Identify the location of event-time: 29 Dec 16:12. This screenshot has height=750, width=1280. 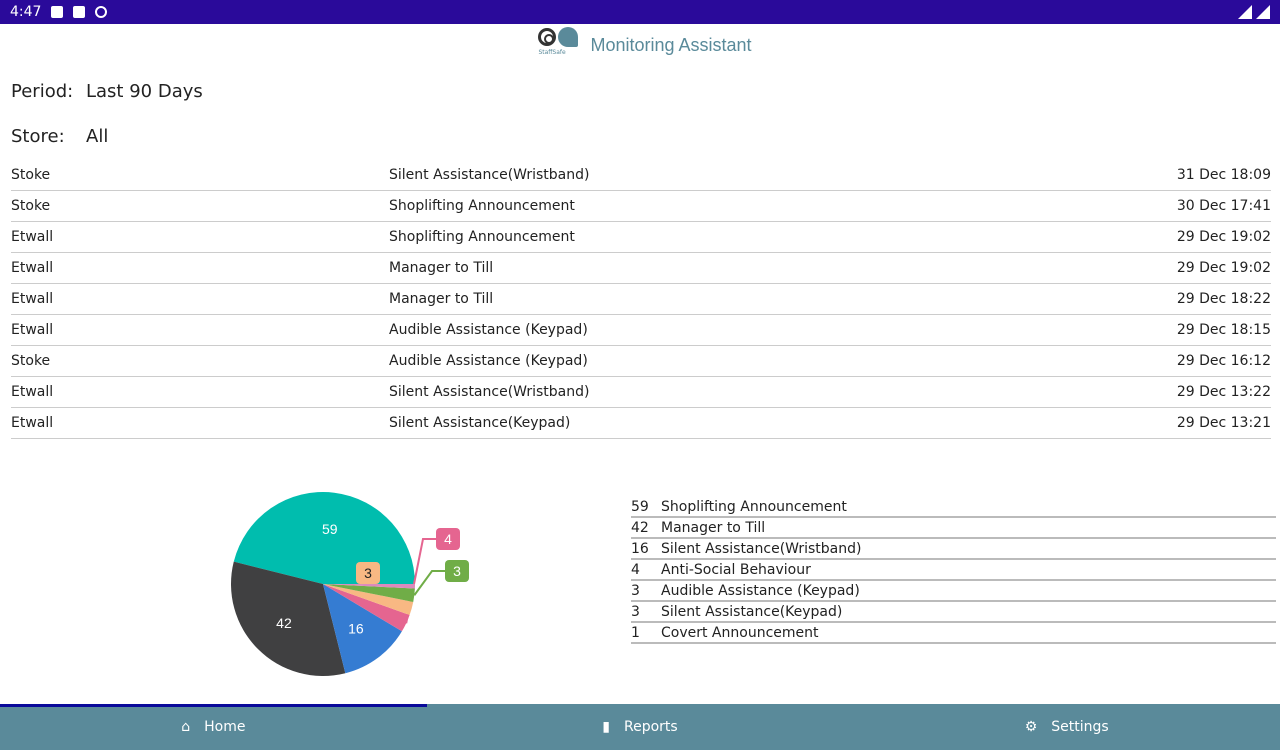
(1223, 361).